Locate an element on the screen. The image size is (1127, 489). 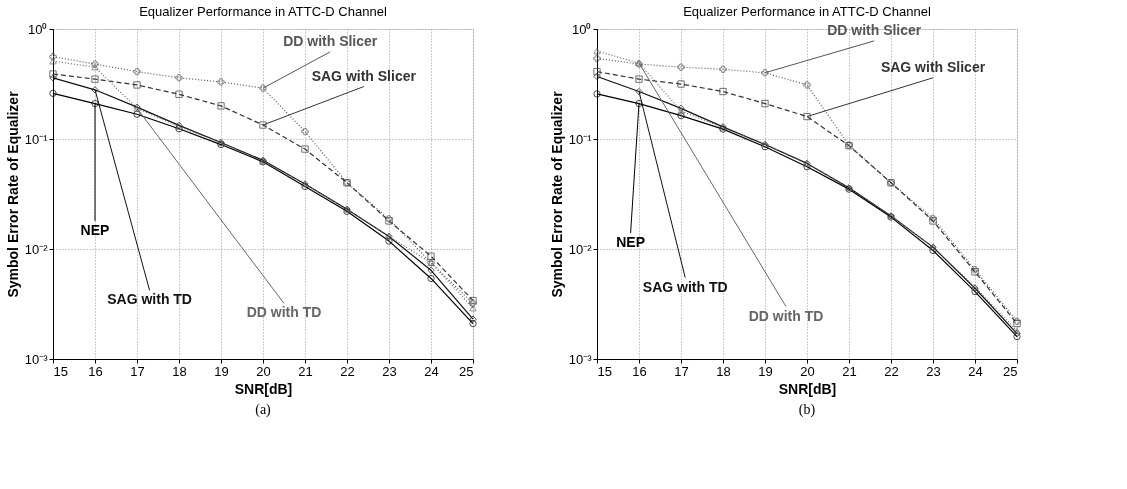
text: (a) is located at coordinates (263, 410).